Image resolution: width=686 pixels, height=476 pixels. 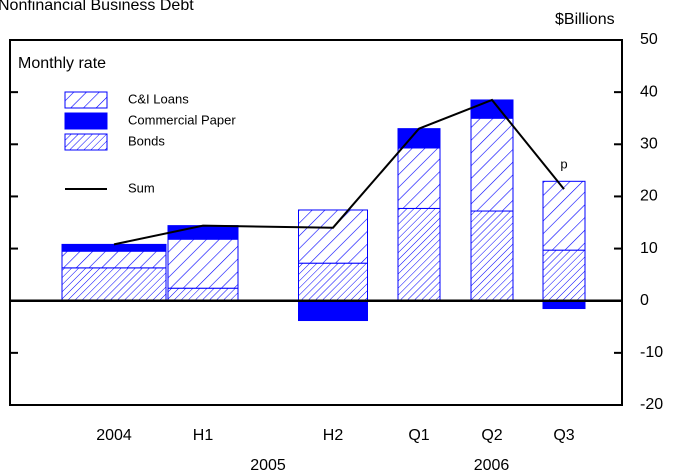 What do you see at coordinates (141, 187) in the screenshot?
I see `legend-label: Sum` at bounding box center [141, 187].